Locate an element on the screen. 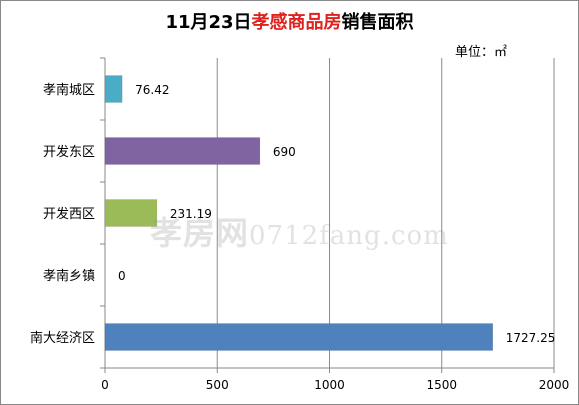 Image resolution: width=579 pixels, height=405 pixels. x-tick-label-1500: 1500 is located at coordinates (441, 385).